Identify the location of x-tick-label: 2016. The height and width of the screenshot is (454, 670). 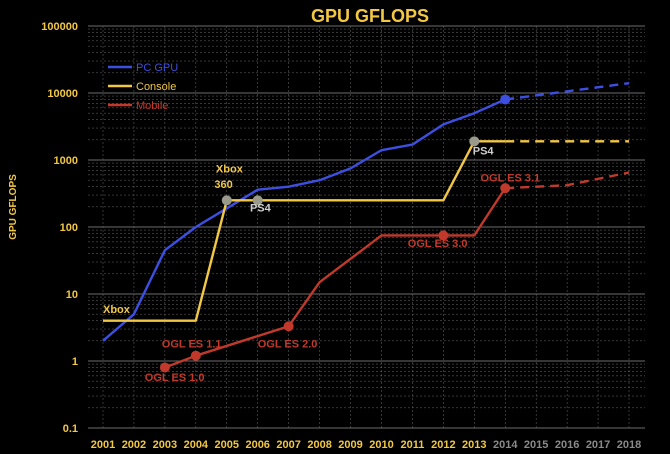
(567, 445).